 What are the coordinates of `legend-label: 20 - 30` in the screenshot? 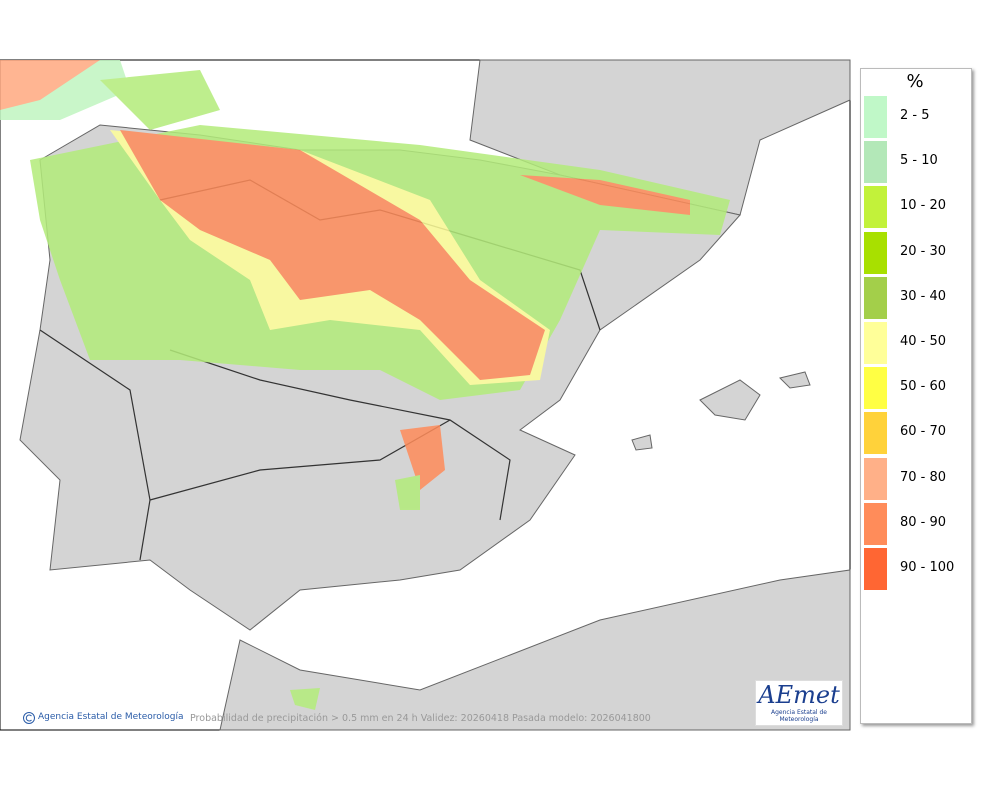 It's located at (923, 251).